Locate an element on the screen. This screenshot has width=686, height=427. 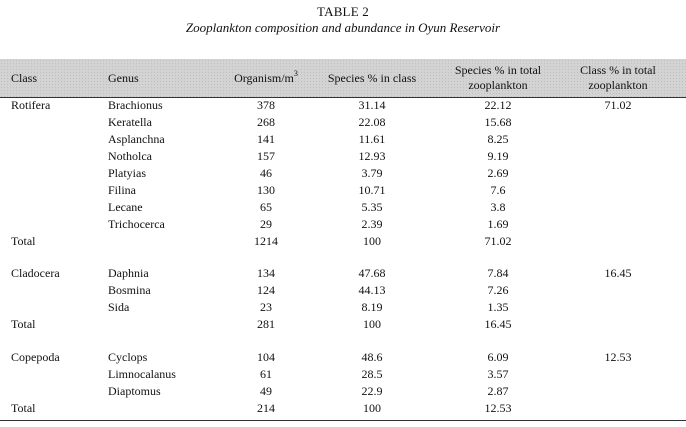
header-organism: Organism/m3 is located at coordinates (266, 77).